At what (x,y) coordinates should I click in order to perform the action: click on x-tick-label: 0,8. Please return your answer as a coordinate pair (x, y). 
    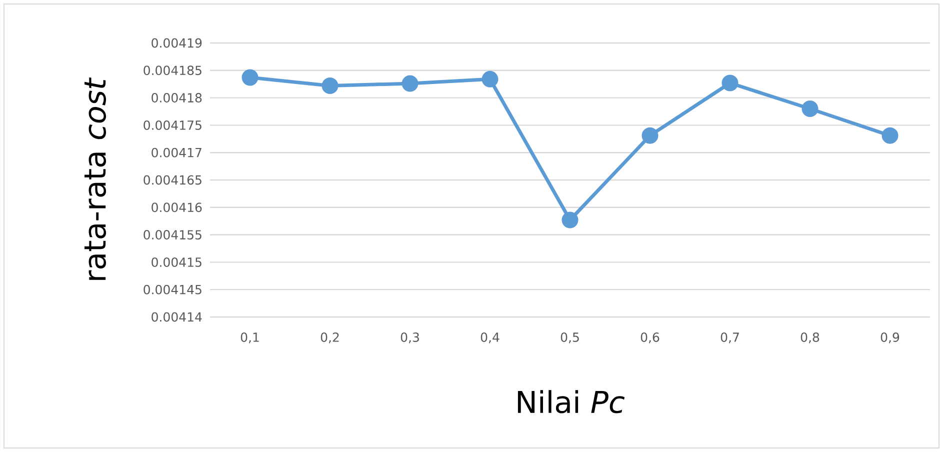
    Looking at the image, I should click on (810, 338).